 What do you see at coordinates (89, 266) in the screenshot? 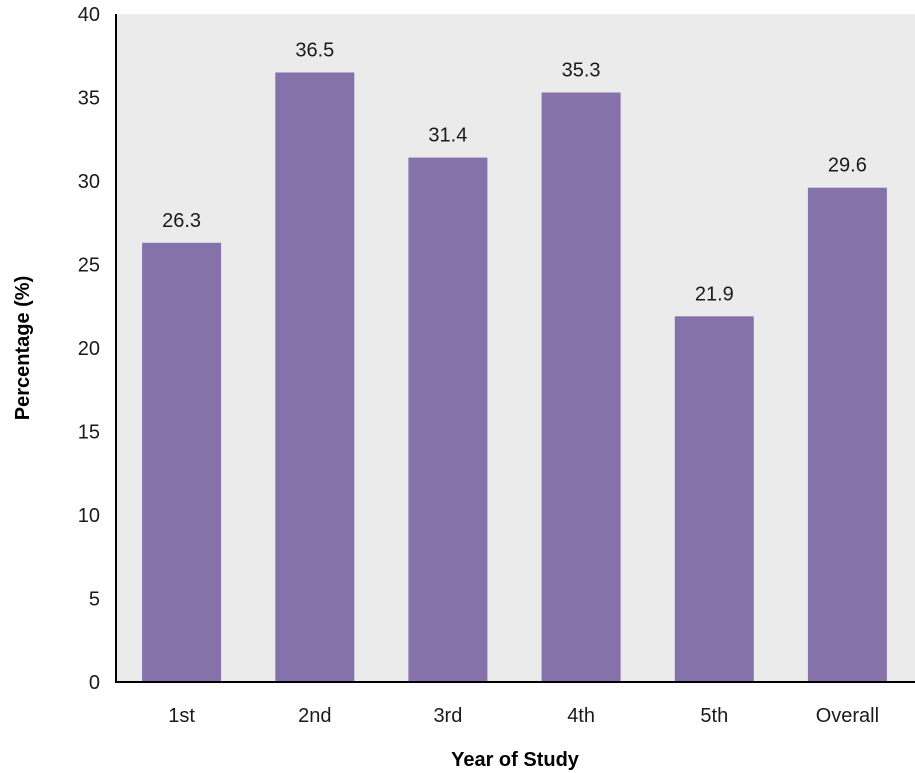
I see `y-tick-label: 25` at bounding box center [89, 266].